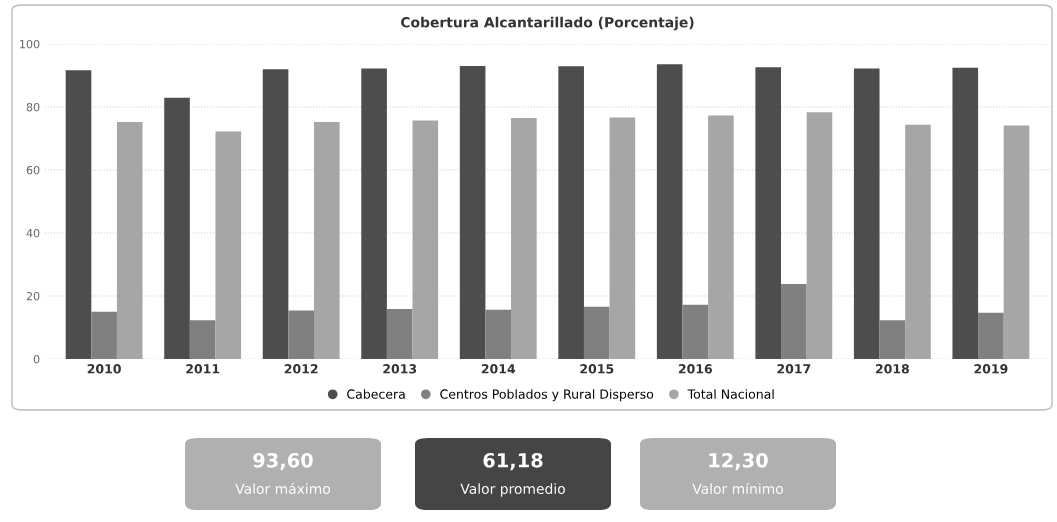  I want to click on legend-label: Total Nacional, so click(730, 394).